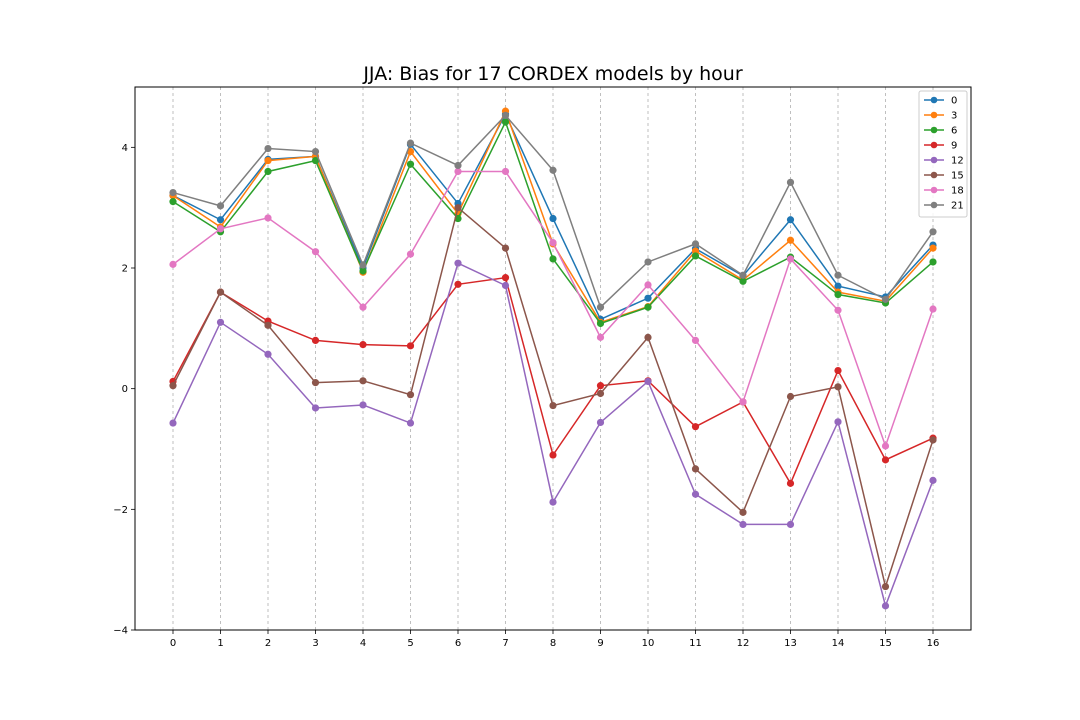 The width and height of the screenshot is (1080, 720). What do you see at coordinates (695, 643) in the screenshot?
I see `x-tick-label: 11` at bounding box center [695, 643].